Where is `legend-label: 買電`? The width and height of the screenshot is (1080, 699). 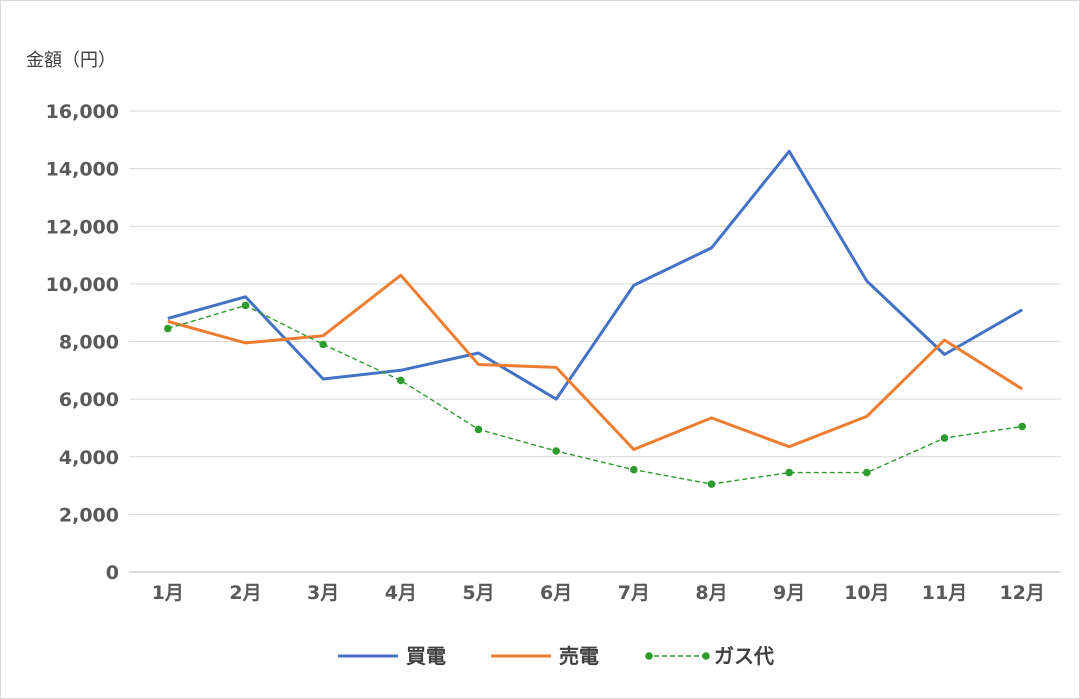
legend-label: 買電 is located at coordinates (426, 656).